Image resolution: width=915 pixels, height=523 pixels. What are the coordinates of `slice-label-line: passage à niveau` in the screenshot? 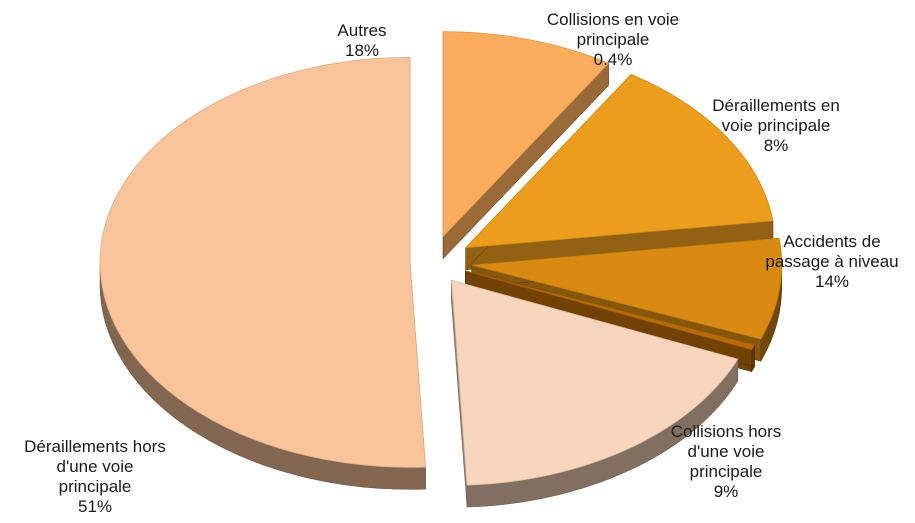 It's located at (831, 261).